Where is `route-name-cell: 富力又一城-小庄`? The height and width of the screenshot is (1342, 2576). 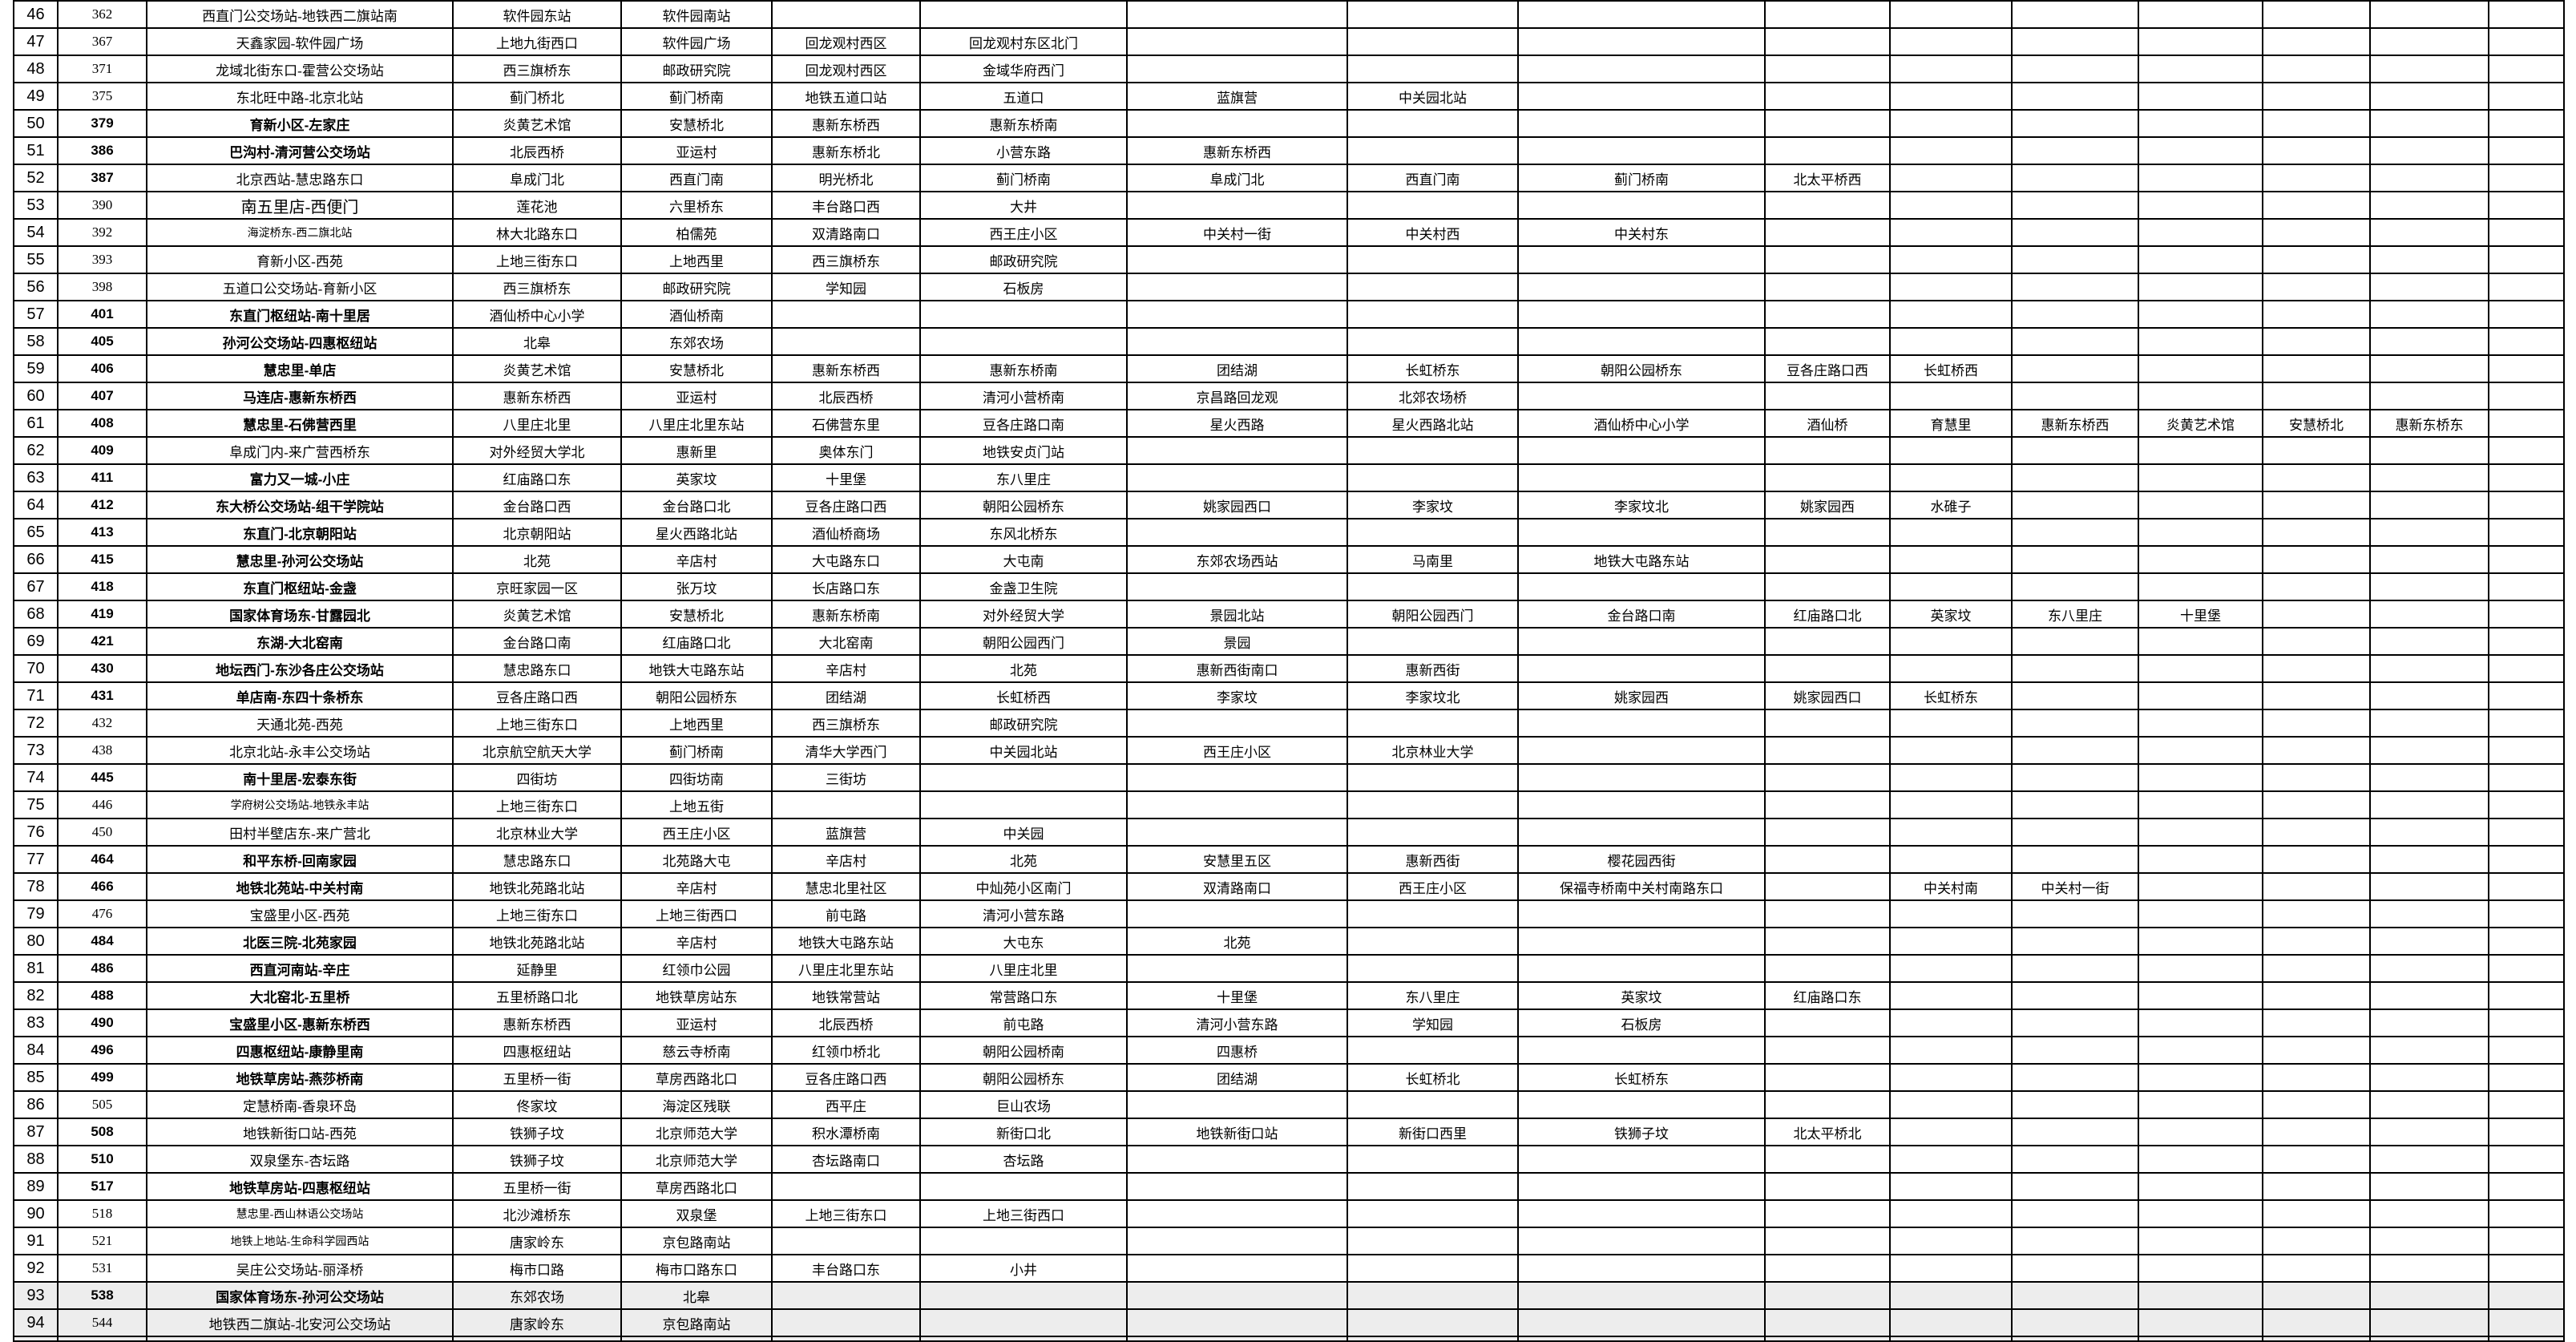
route-name-cell: 富力又一城-小庄 is located at coordinates (301, 478).